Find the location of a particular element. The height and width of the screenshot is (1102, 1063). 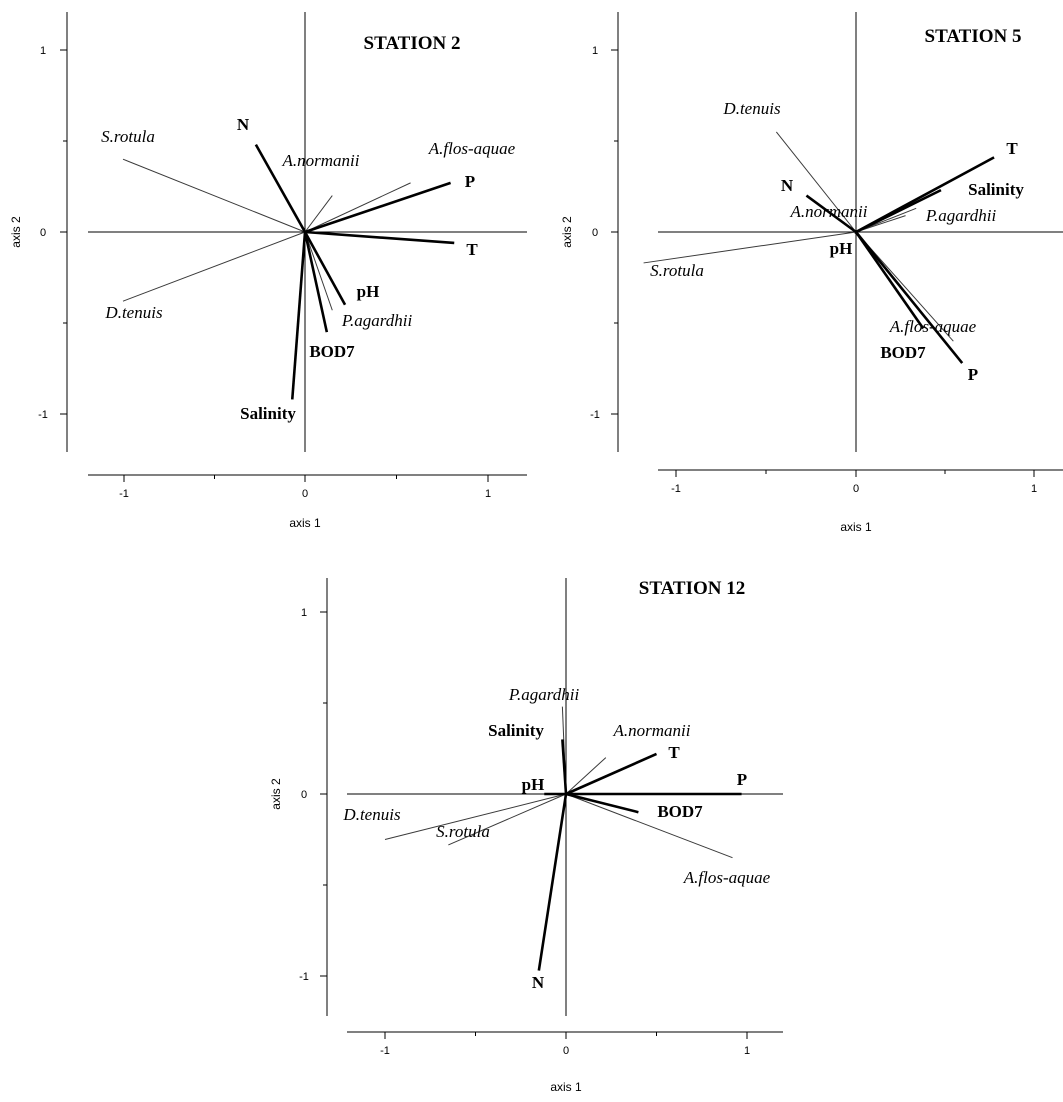

env-vector-ph is located at coordinates (325, 268).